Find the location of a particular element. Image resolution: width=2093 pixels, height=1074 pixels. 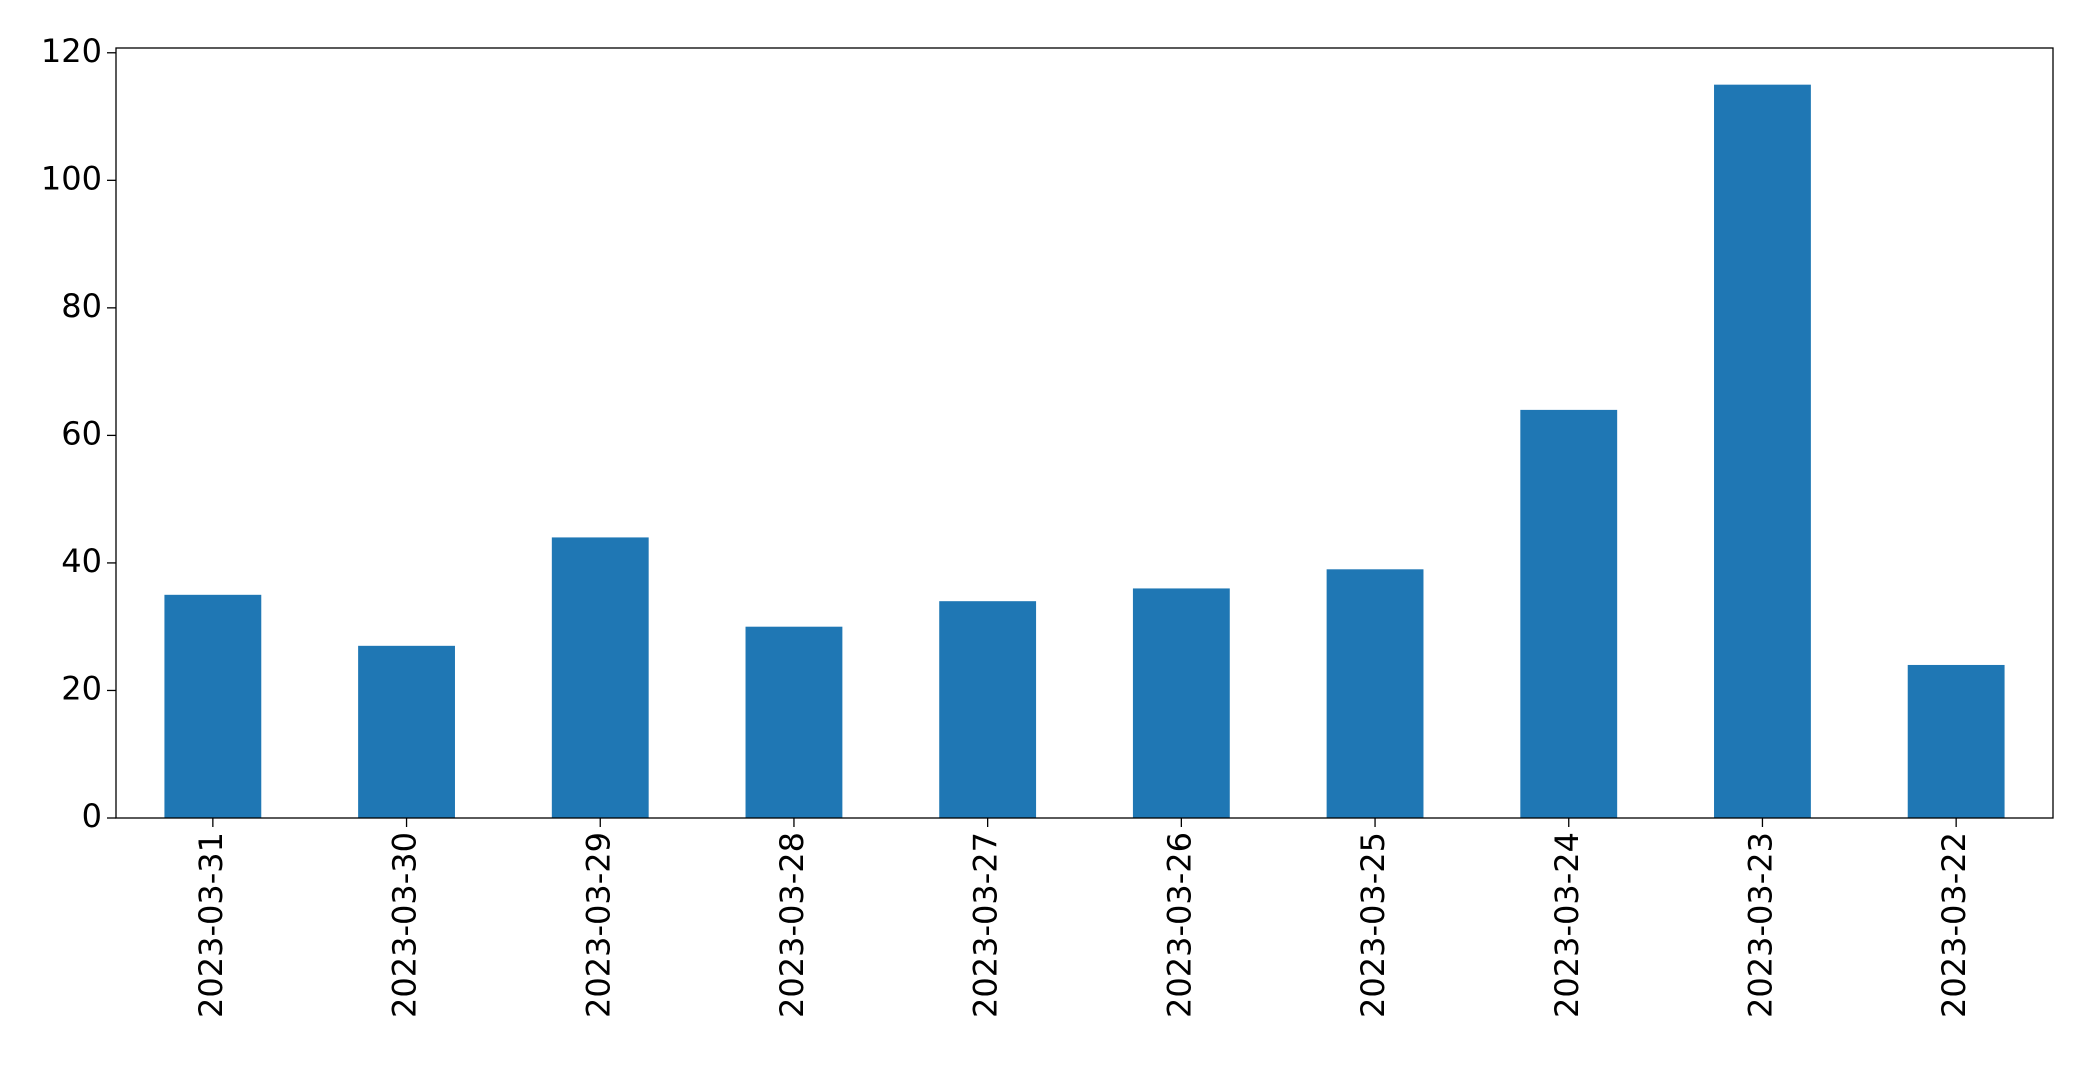

y-tick-label: 80 is located at coordinates (81, 306).